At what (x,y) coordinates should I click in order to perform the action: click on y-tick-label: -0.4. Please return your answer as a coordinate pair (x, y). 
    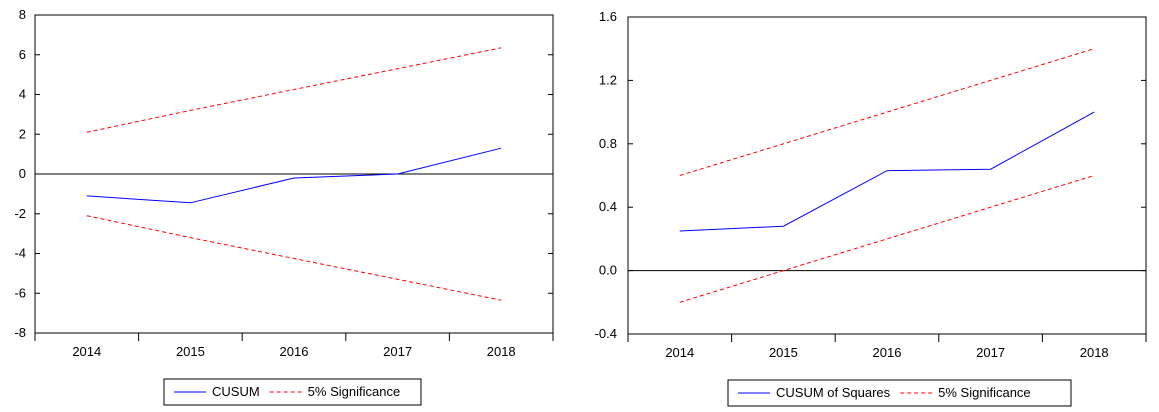
    Looking at the image, I should click on (606, 333).